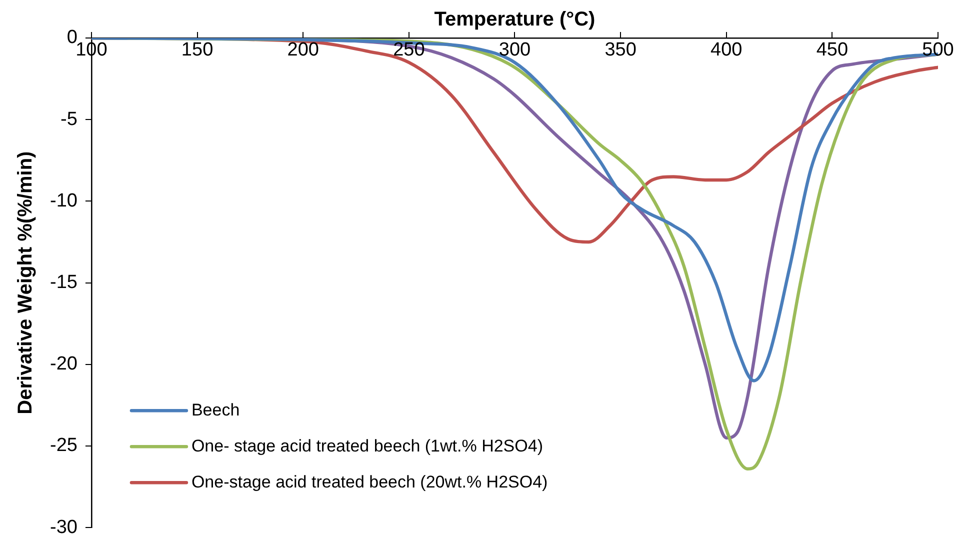  Describe the element at coordinates (303, 50) in the screenshot. I see `x-tick-label: 200` at that location.